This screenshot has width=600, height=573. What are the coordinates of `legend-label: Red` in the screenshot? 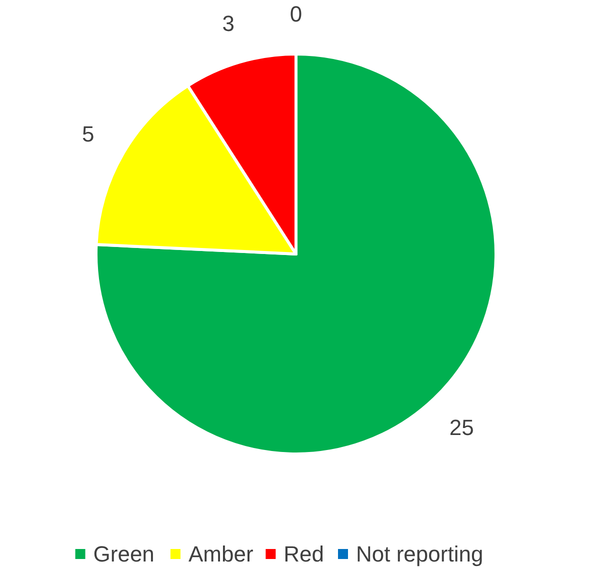 It's located at (304, 554).